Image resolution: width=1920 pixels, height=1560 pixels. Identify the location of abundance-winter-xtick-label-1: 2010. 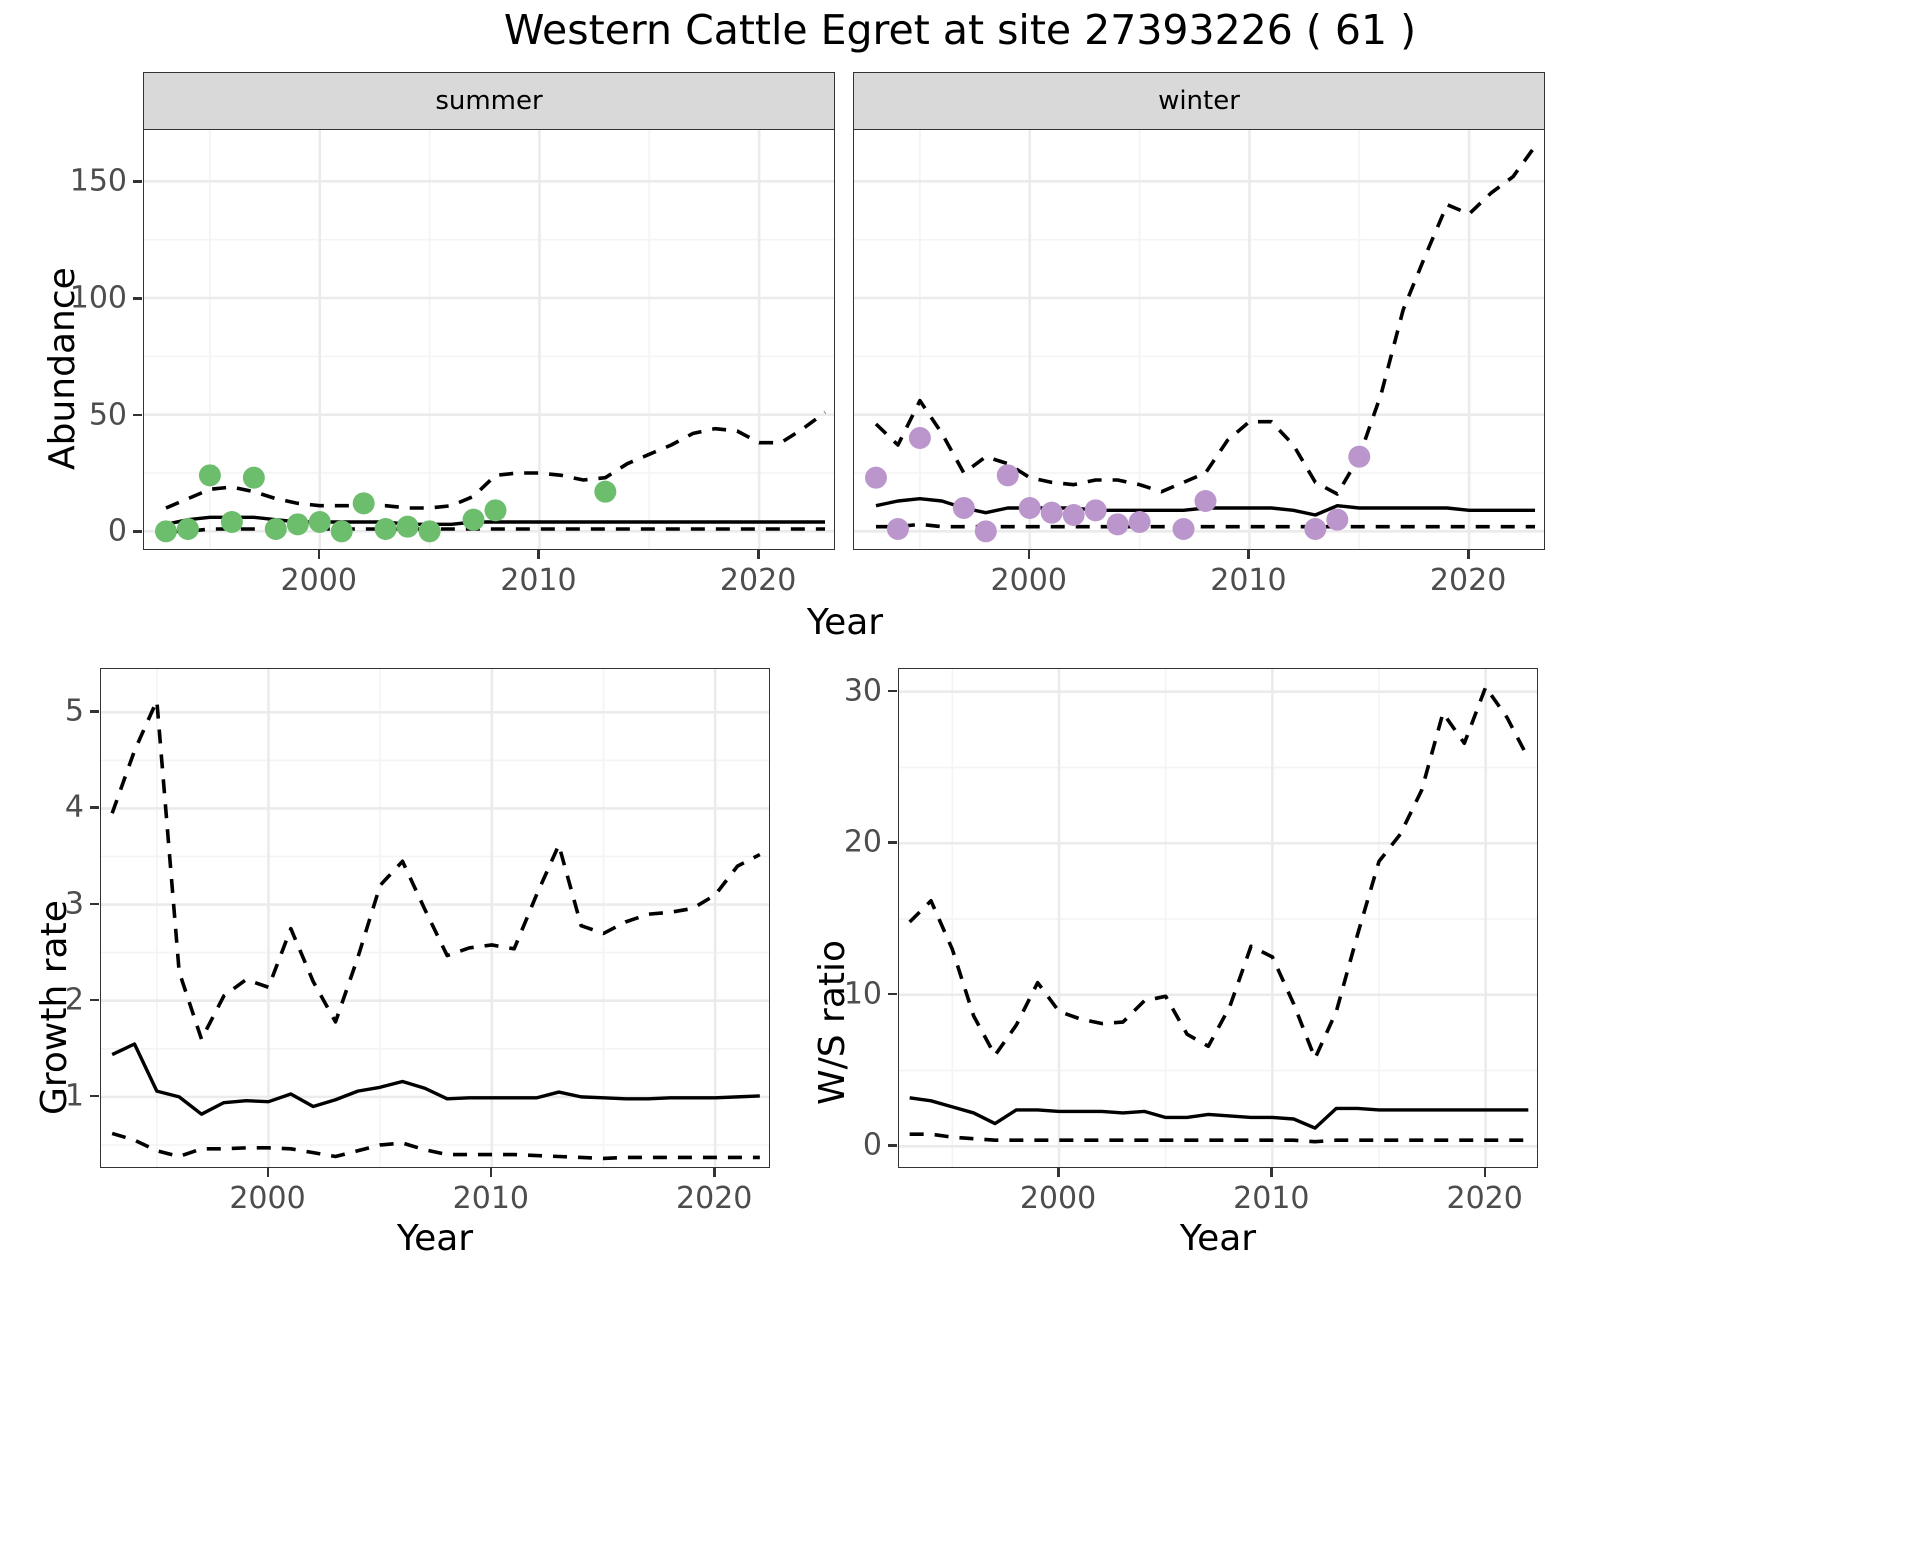
(1248, 580).